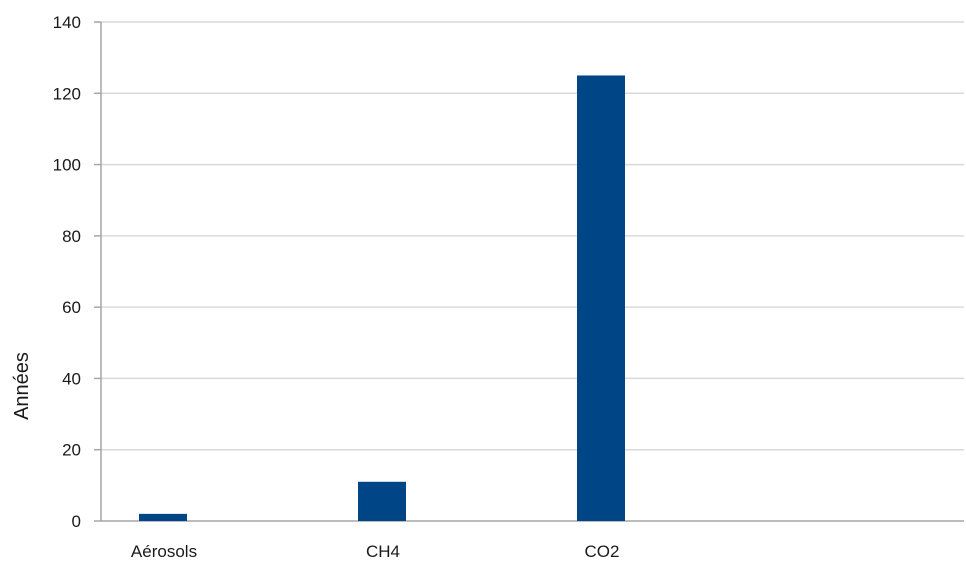 This screenshot has height=565, width=966. I want to click on x-tick-label: CH4, so click(383, 551).